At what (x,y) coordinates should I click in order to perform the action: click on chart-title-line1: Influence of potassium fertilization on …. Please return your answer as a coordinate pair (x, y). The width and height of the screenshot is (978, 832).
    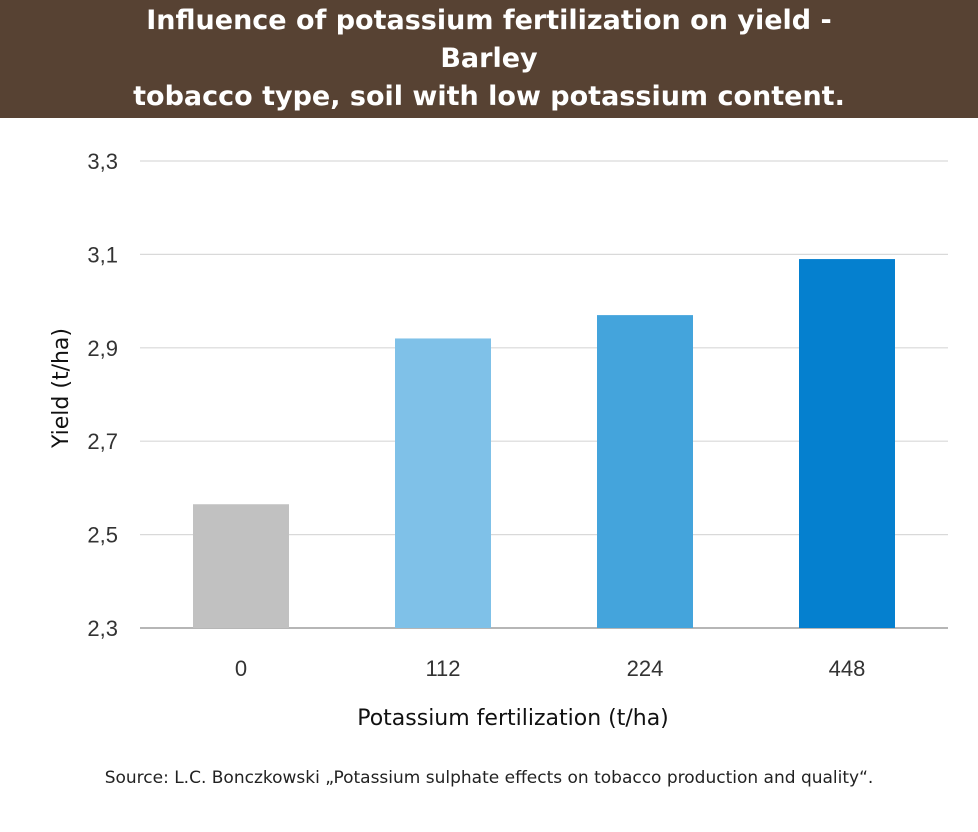
    Looking at the image, I should click on (489, 39).